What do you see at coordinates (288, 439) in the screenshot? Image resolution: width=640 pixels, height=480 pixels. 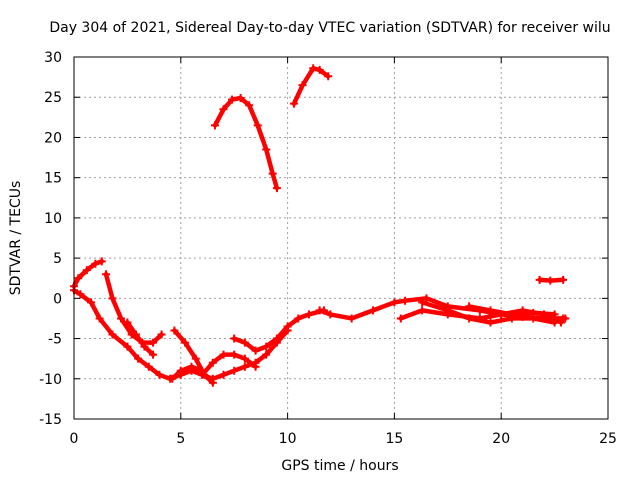 I see `x-tick-label: 10` at bounding box center [288, 439].